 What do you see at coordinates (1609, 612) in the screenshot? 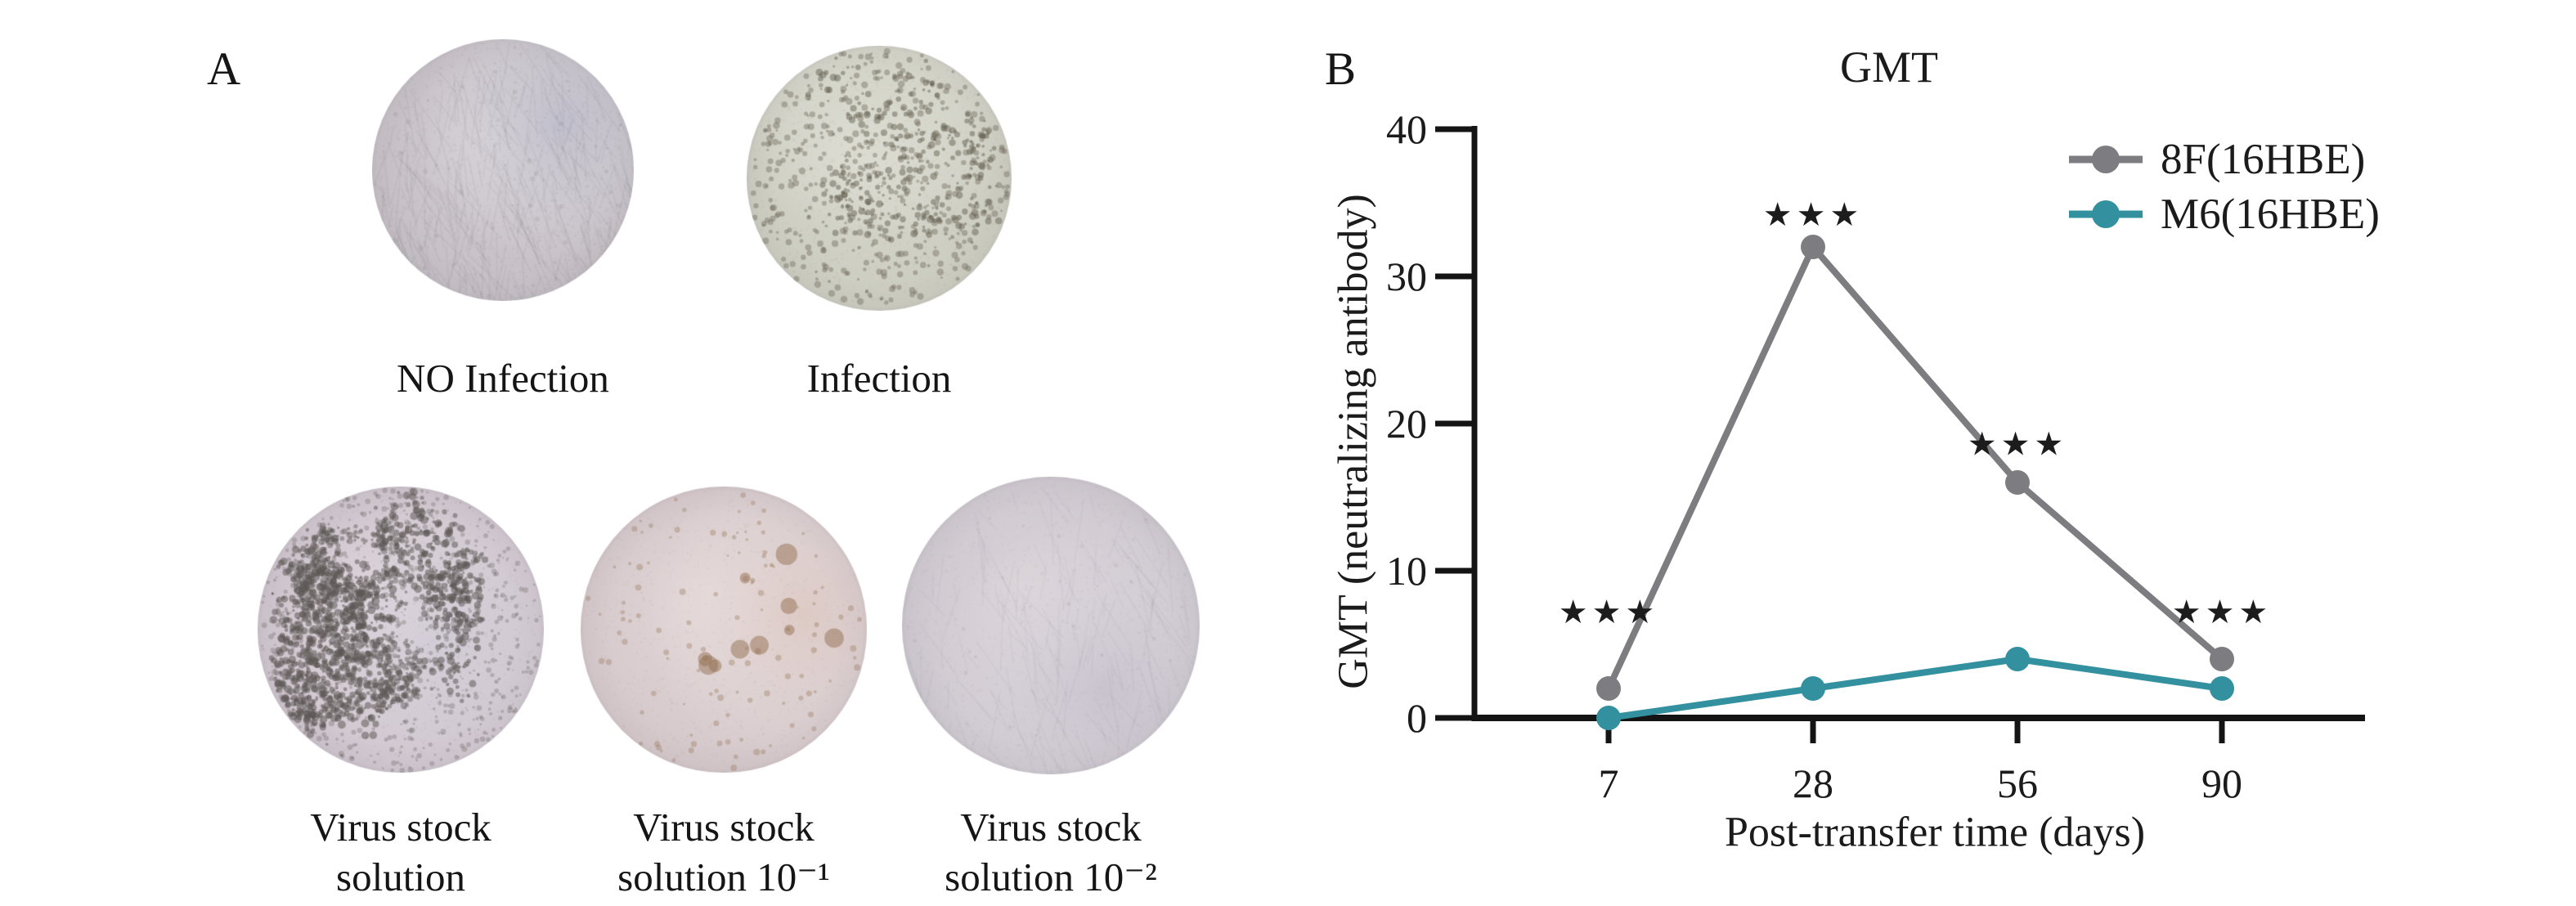
I see `significance-stars-day-7: ★★★` at bounding box center [1609, 612].